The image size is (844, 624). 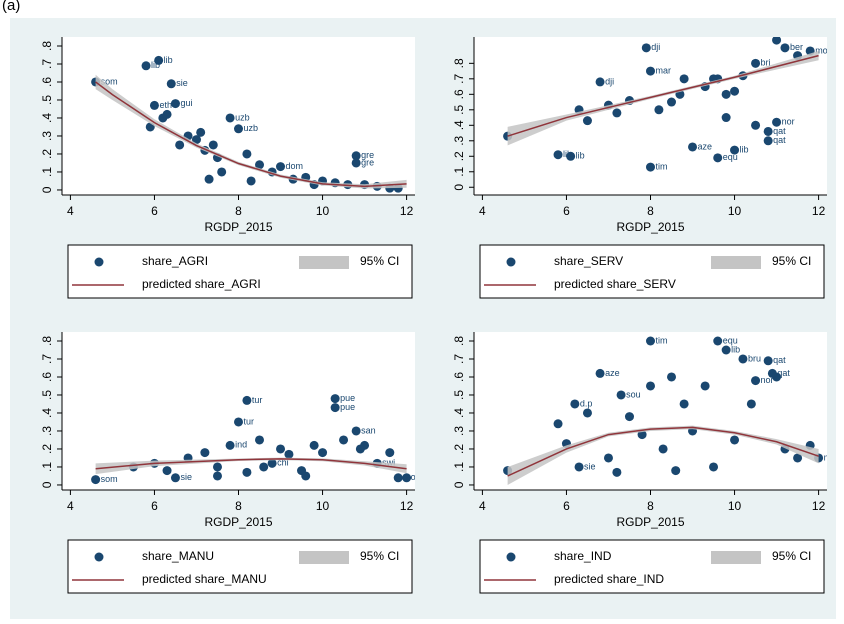 I want to click on point-label: chi, so click(x=283, y=463).